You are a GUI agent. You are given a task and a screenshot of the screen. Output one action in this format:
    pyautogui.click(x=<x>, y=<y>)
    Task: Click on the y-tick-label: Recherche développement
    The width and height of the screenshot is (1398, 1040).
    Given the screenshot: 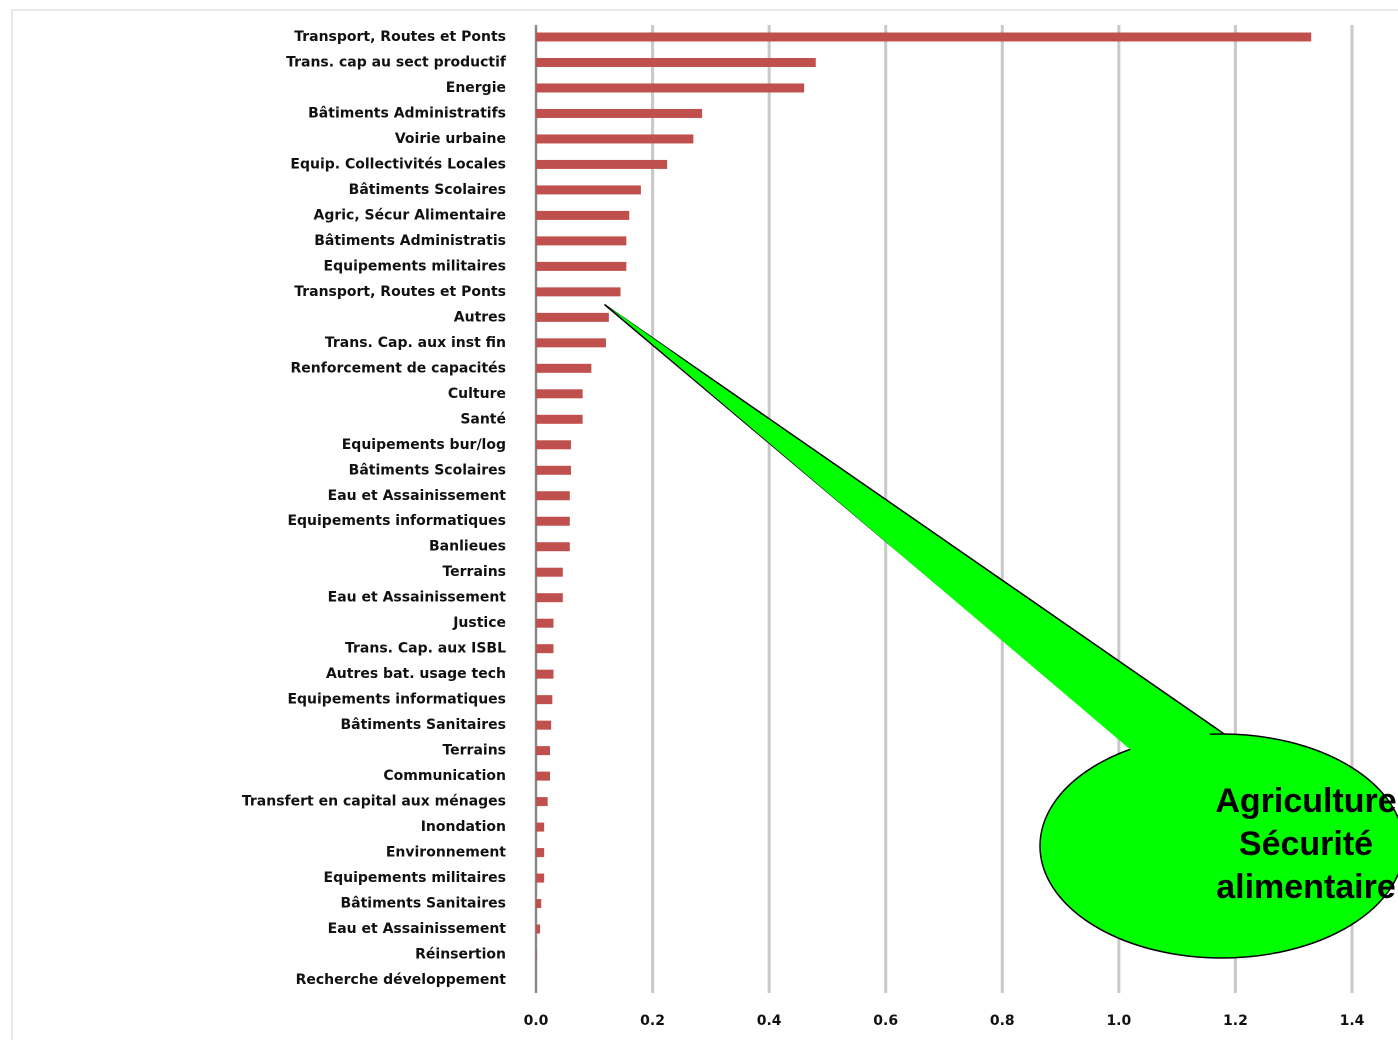 What is the action you would take?
    pyautogui.click(x=401, y=980)
    